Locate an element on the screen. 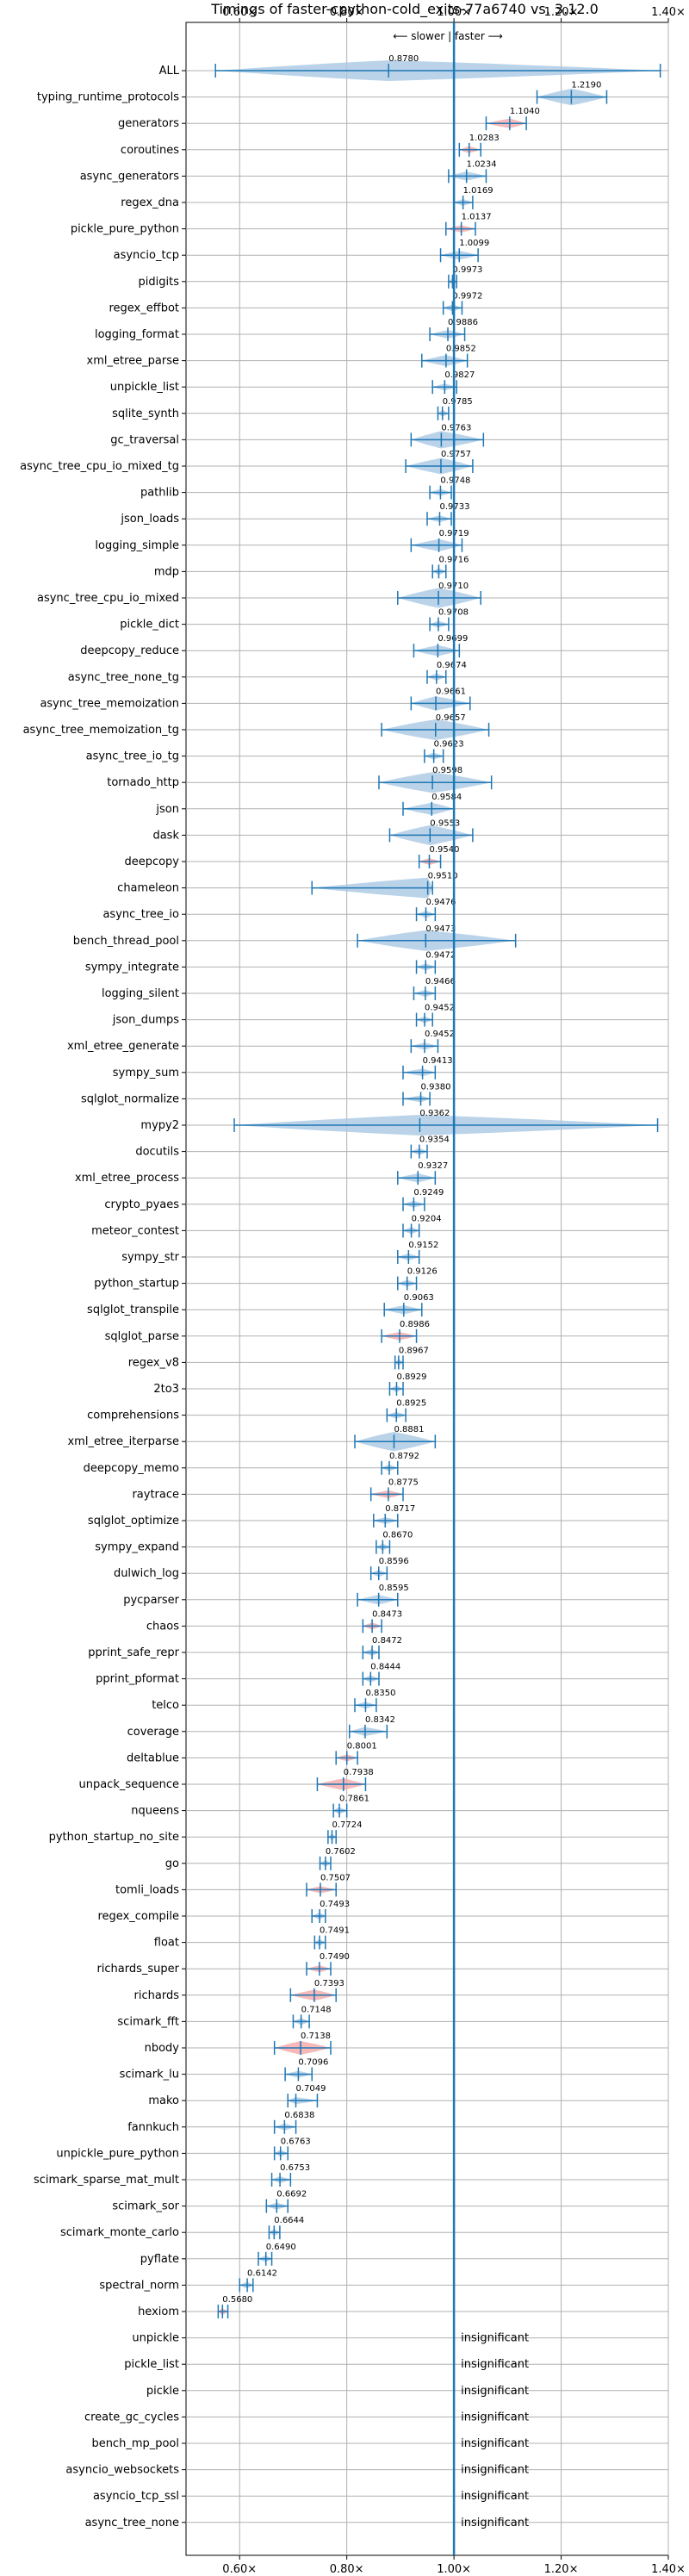  value-label: 0.8001 is located at coordinates (362, 1746).